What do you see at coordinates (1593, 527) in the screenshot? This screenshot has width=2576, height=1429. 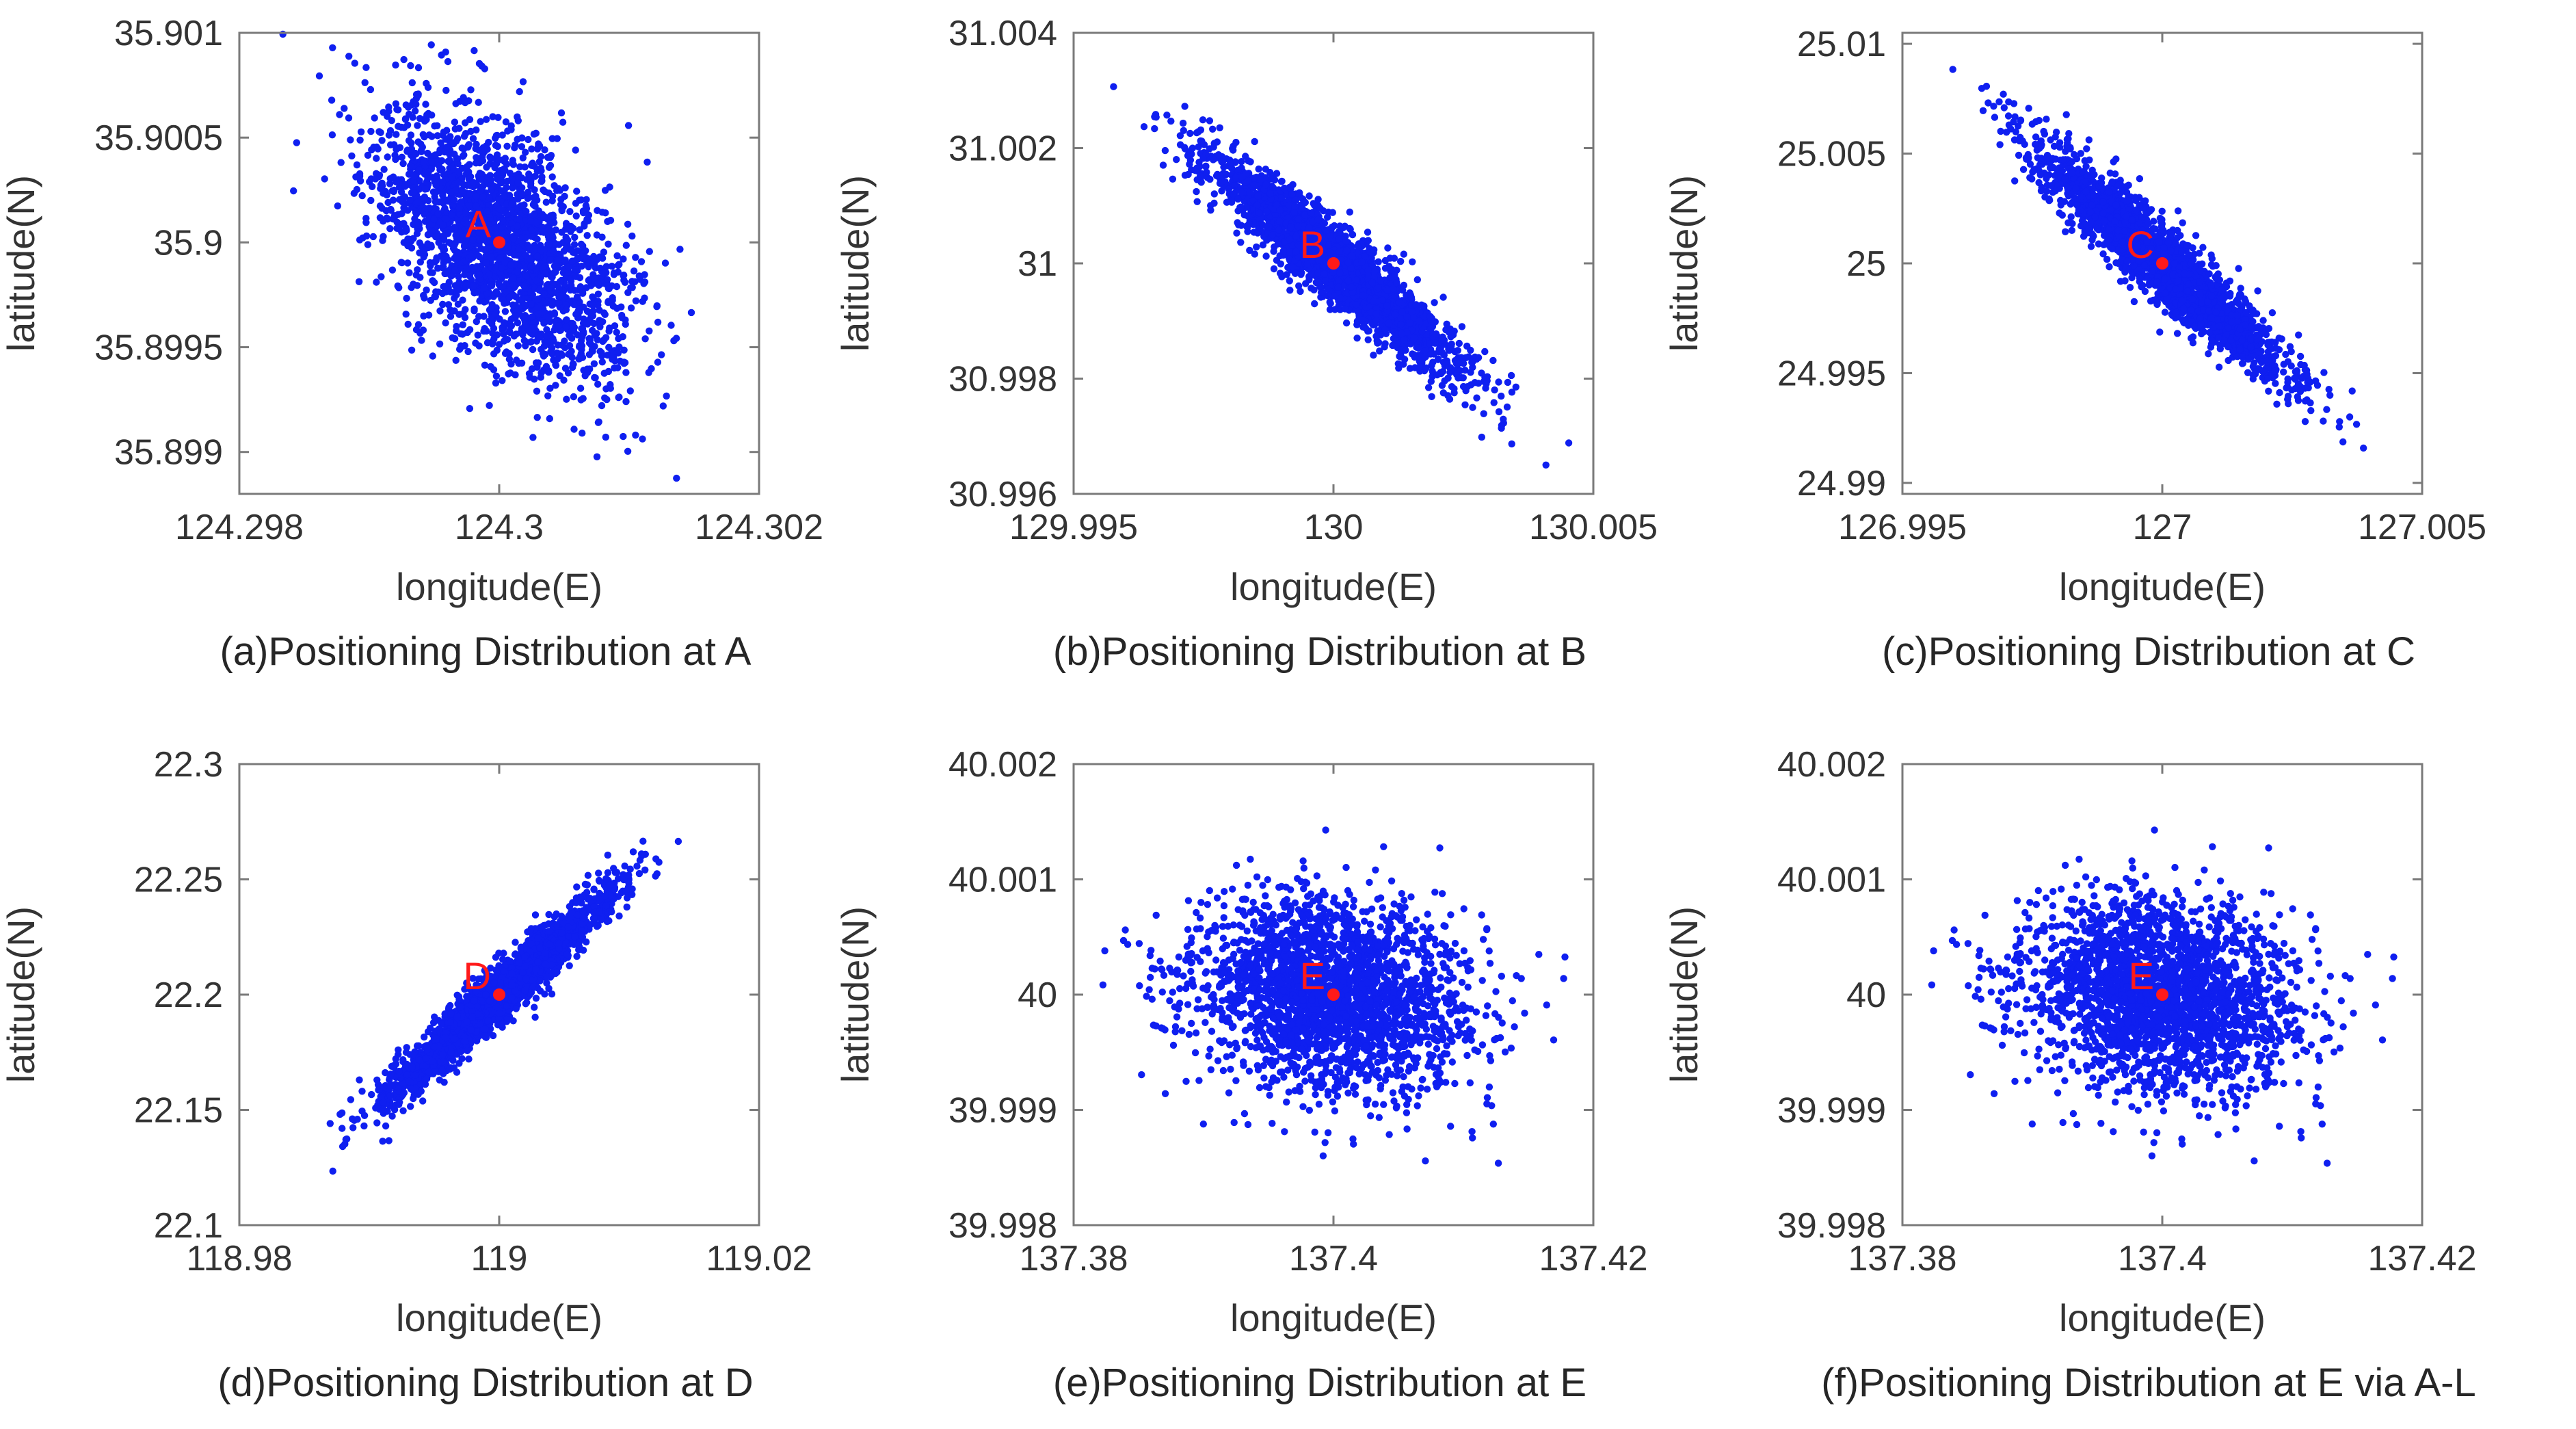 I see `x-tick-label: 130.005` at bounding box center [1593, 527].